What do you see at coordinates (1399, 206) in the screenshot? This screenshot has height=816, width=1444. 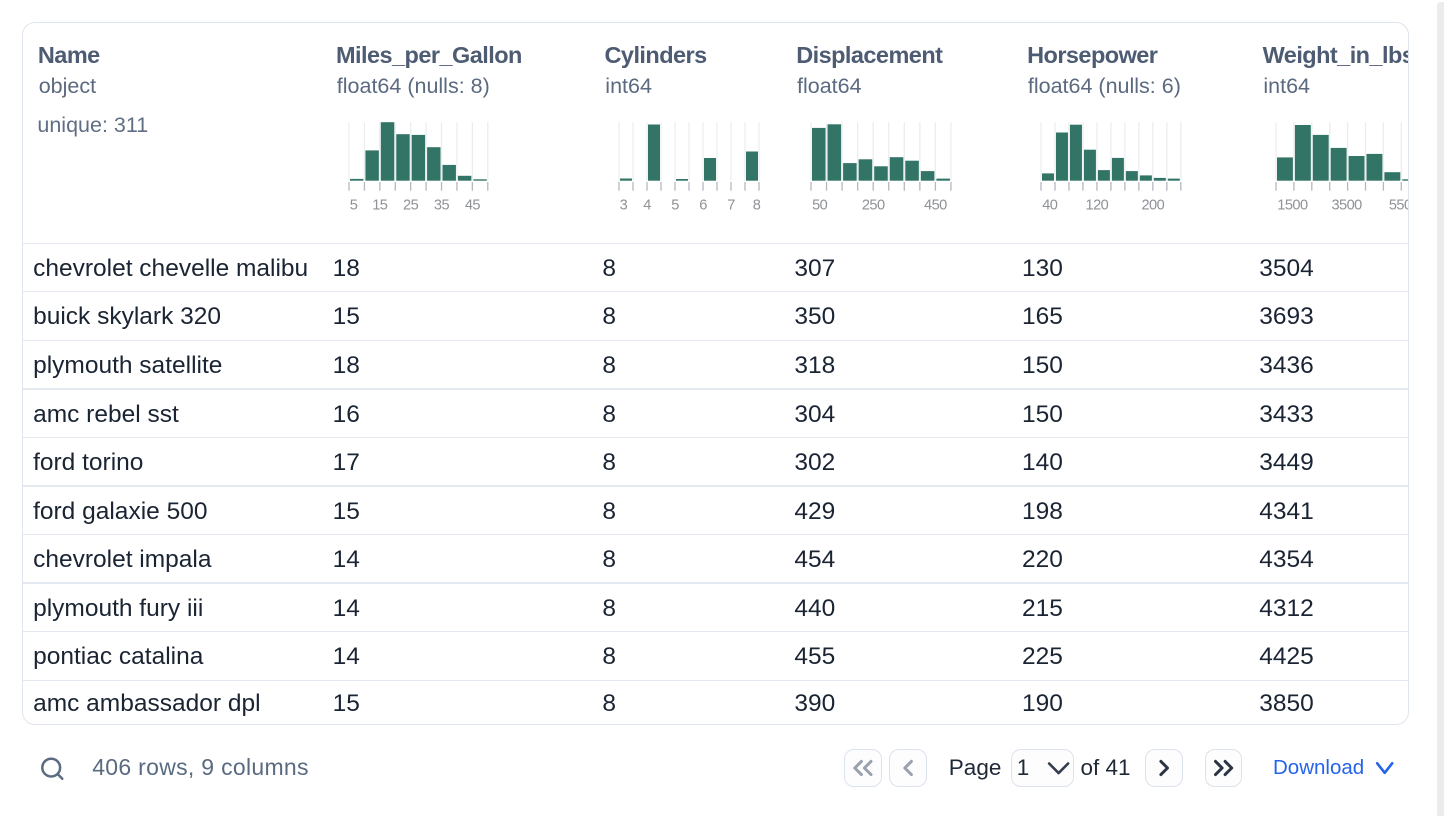 I see `svg-text: 5500` at bounding box center [1399, 206].